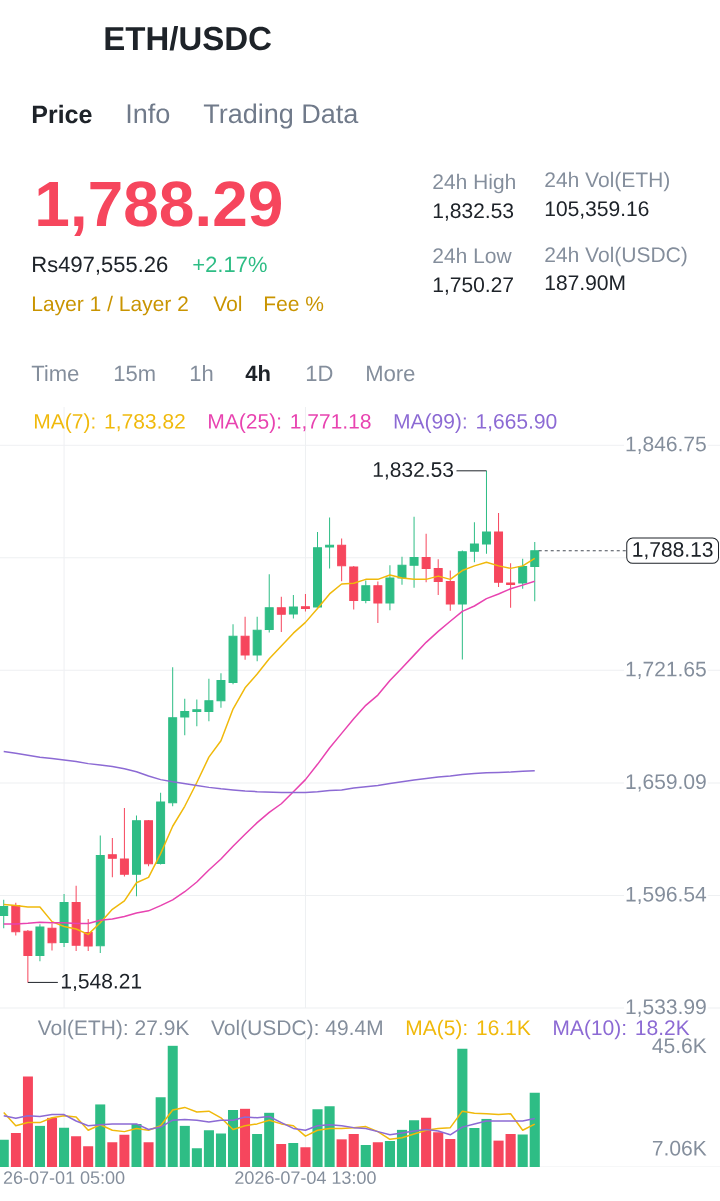  Describe the element at coordinates (230, 264) in the screenshot. I see `text: +2.17%` at that location.